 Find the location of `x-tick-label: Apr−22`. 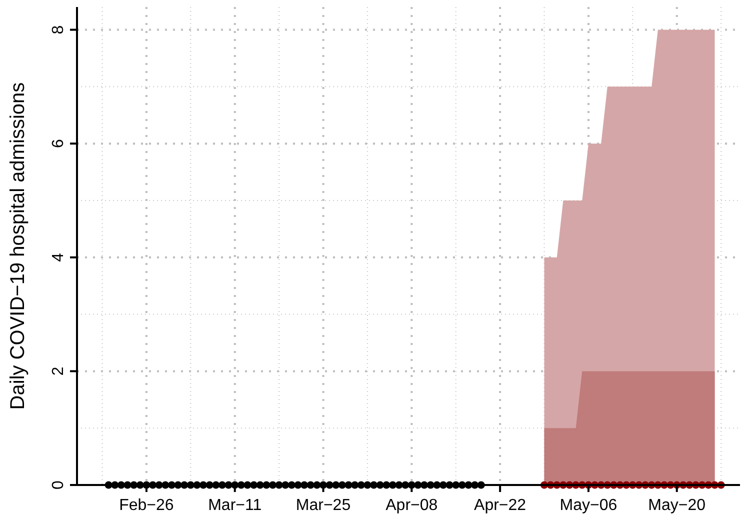

x-tick-label: Apr−22 is located at coordinates (500, 505).